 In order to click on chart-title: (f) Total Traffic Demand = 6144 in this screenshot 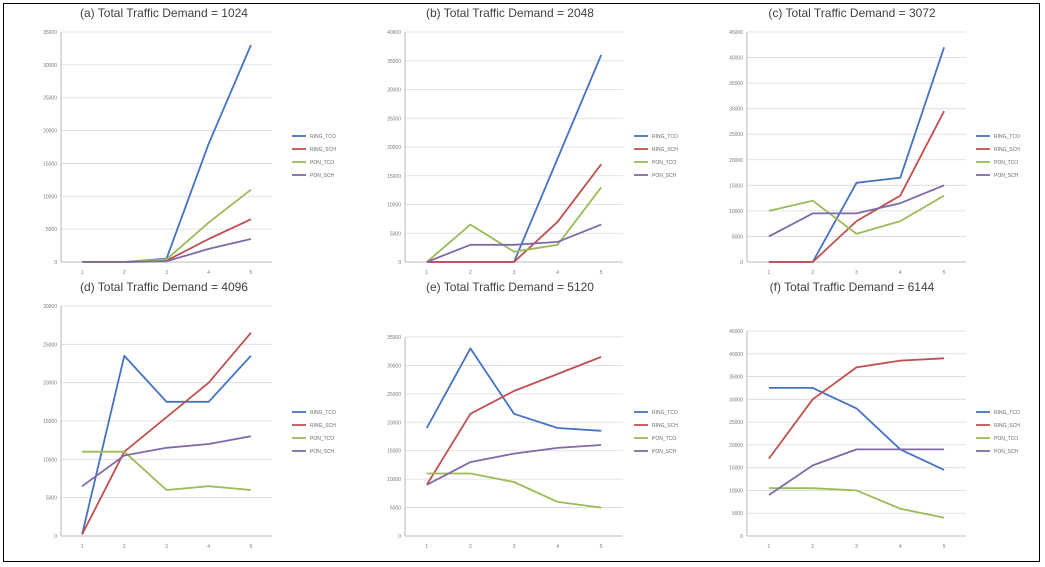, I will do `click(852, 287)`.